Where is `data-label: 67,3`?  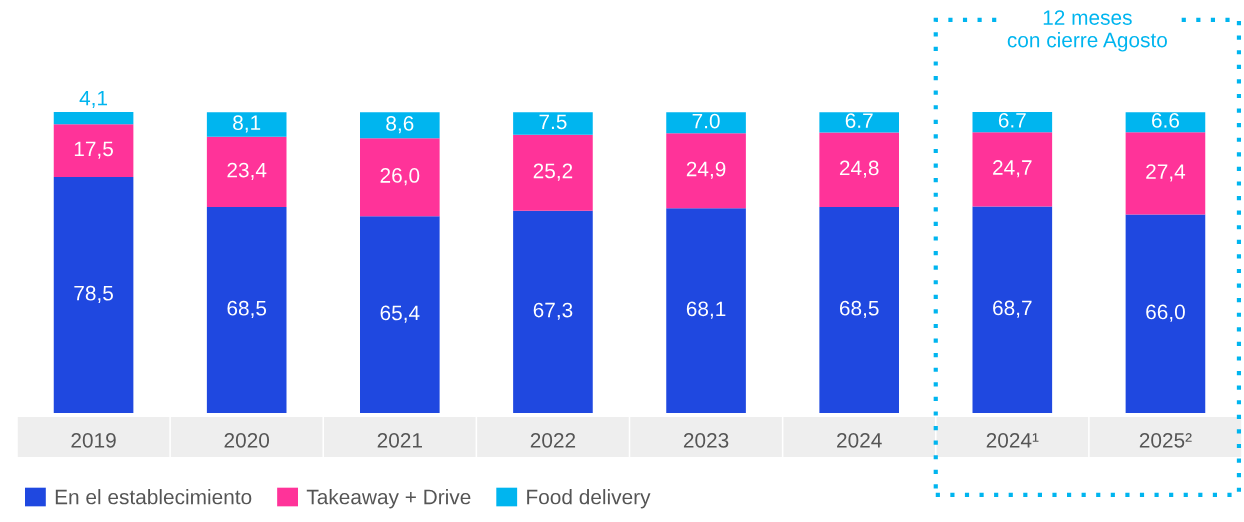
data-label: 67,3 is located at coordinates (553, 311).